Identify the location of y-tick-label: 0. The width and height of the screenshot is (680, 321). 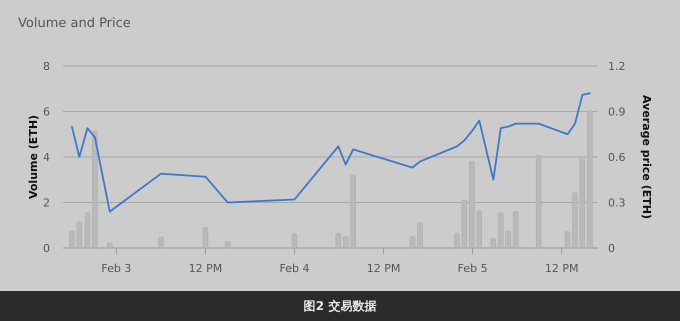
(46, 248).